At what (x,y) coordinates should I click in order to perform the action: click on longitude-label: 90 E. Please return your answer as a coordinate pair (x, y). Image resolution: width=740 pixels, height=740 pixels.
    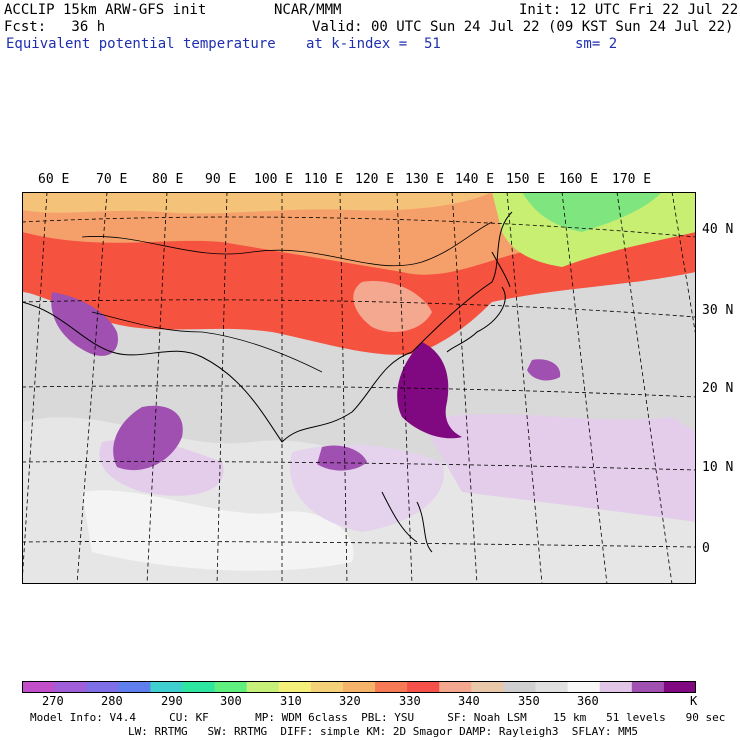
    Looking at the image, I should click on (221, 179).